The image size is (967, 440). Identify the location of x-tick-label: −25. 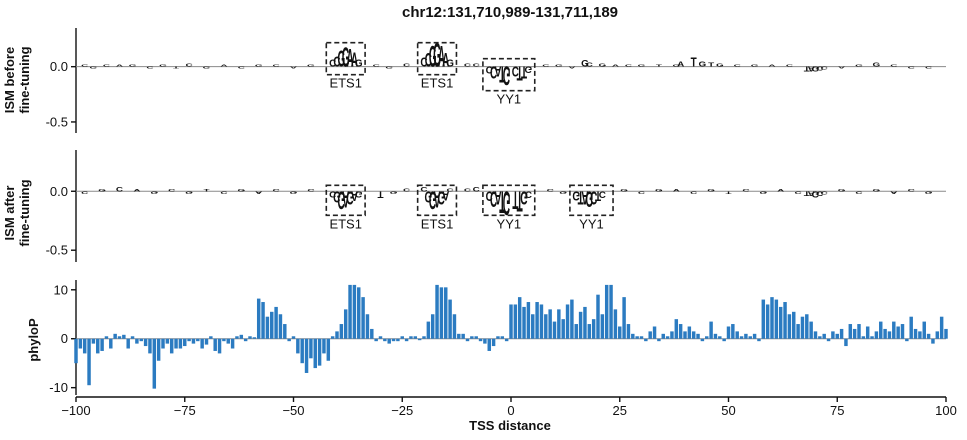
(402, 410).